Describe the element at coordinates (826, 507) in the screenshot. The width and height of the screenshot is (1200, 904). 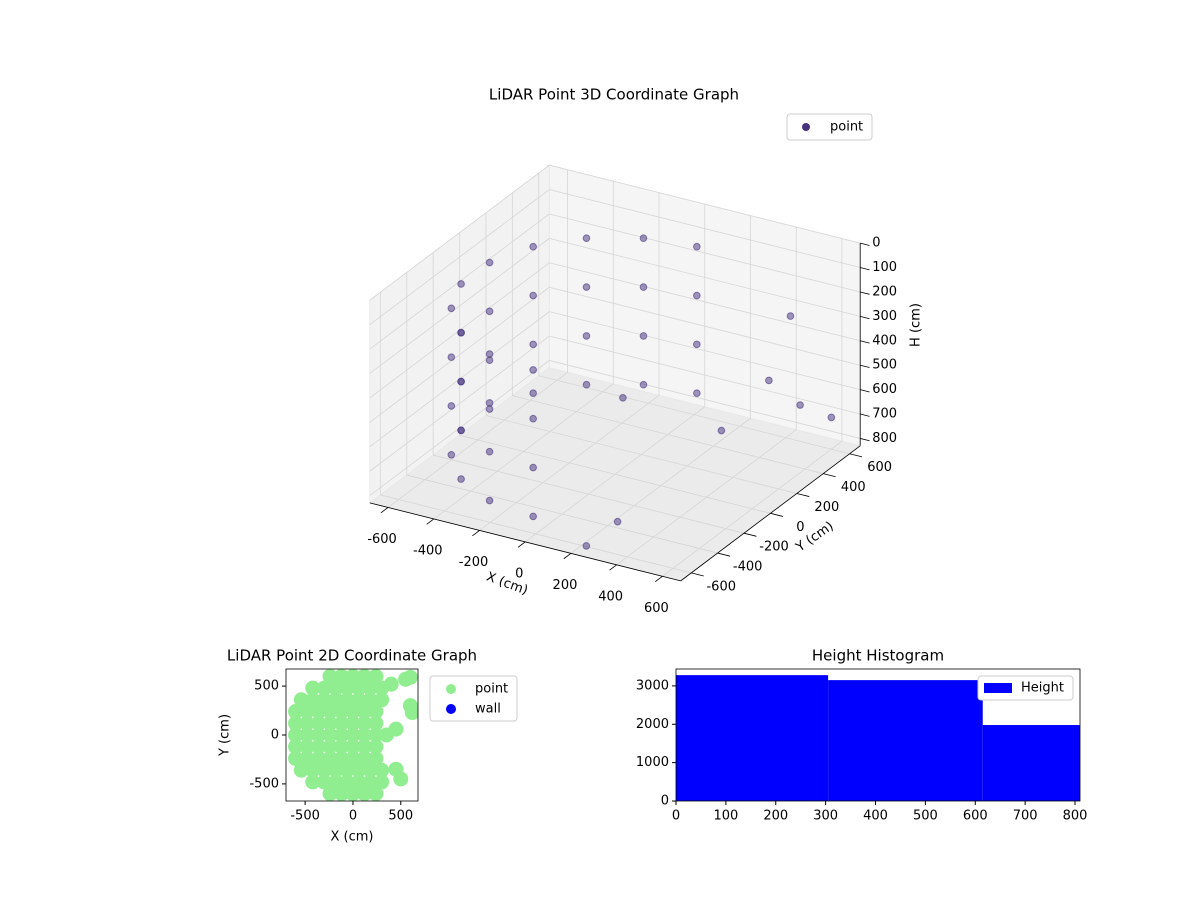
I see `y-tick-label: 200` at that location.